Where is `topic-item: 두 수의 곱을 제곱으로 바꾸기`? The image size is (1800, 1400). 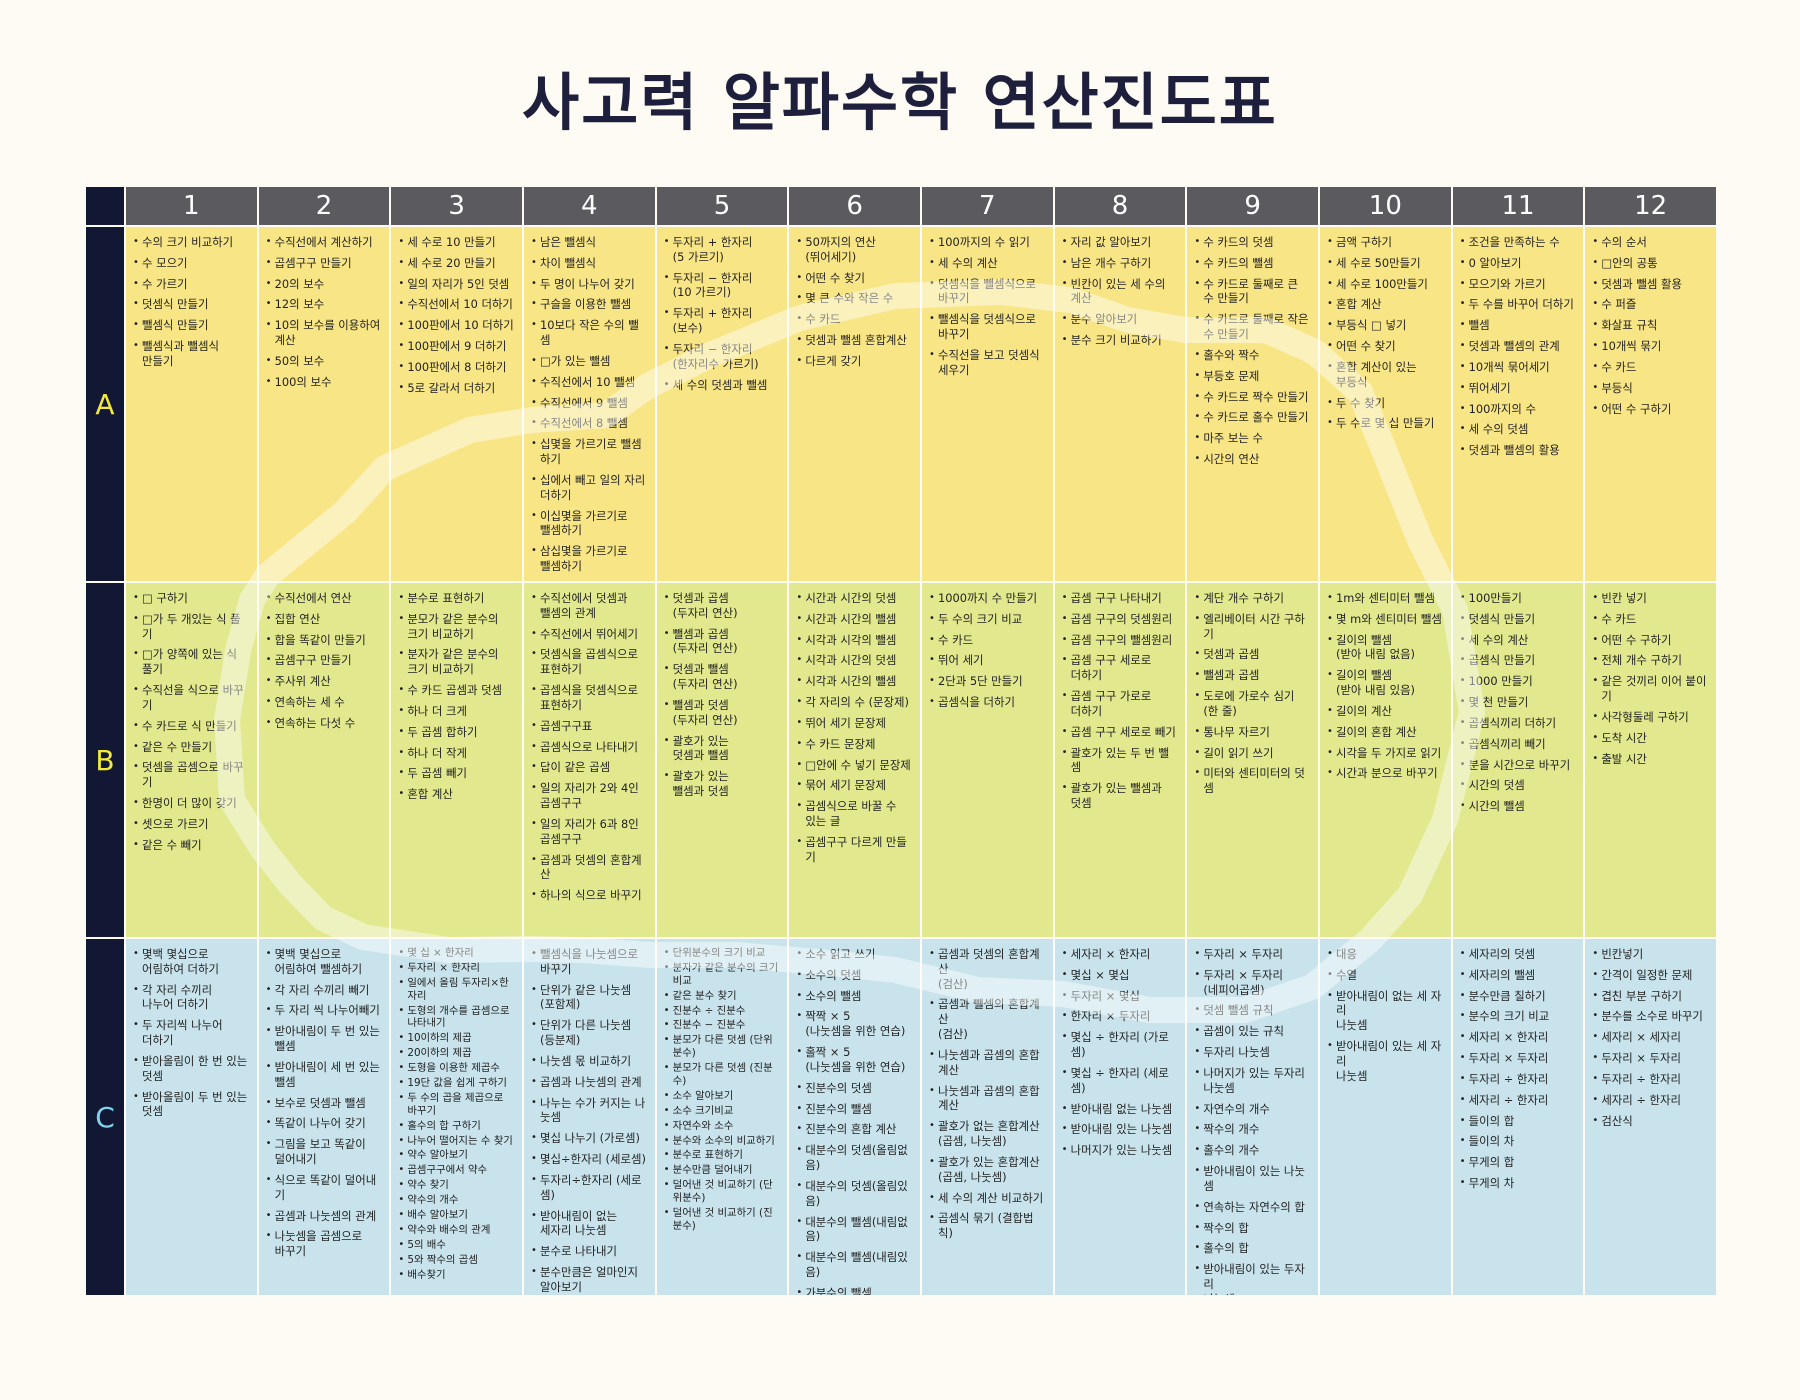
topic-item: 두 수의 곱을 제곱으로 바꾸기 is located at coordinates (457, 1105).